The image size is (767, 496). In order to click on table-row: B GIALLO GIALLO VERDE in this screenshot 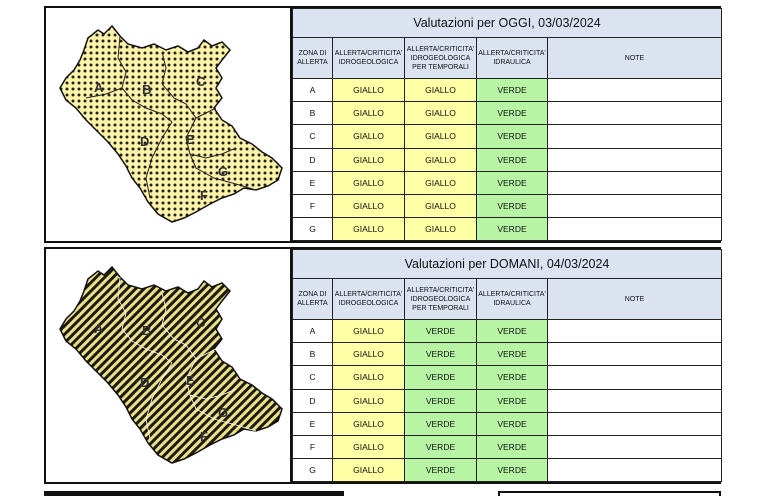, I will do `click(507, 113)`.